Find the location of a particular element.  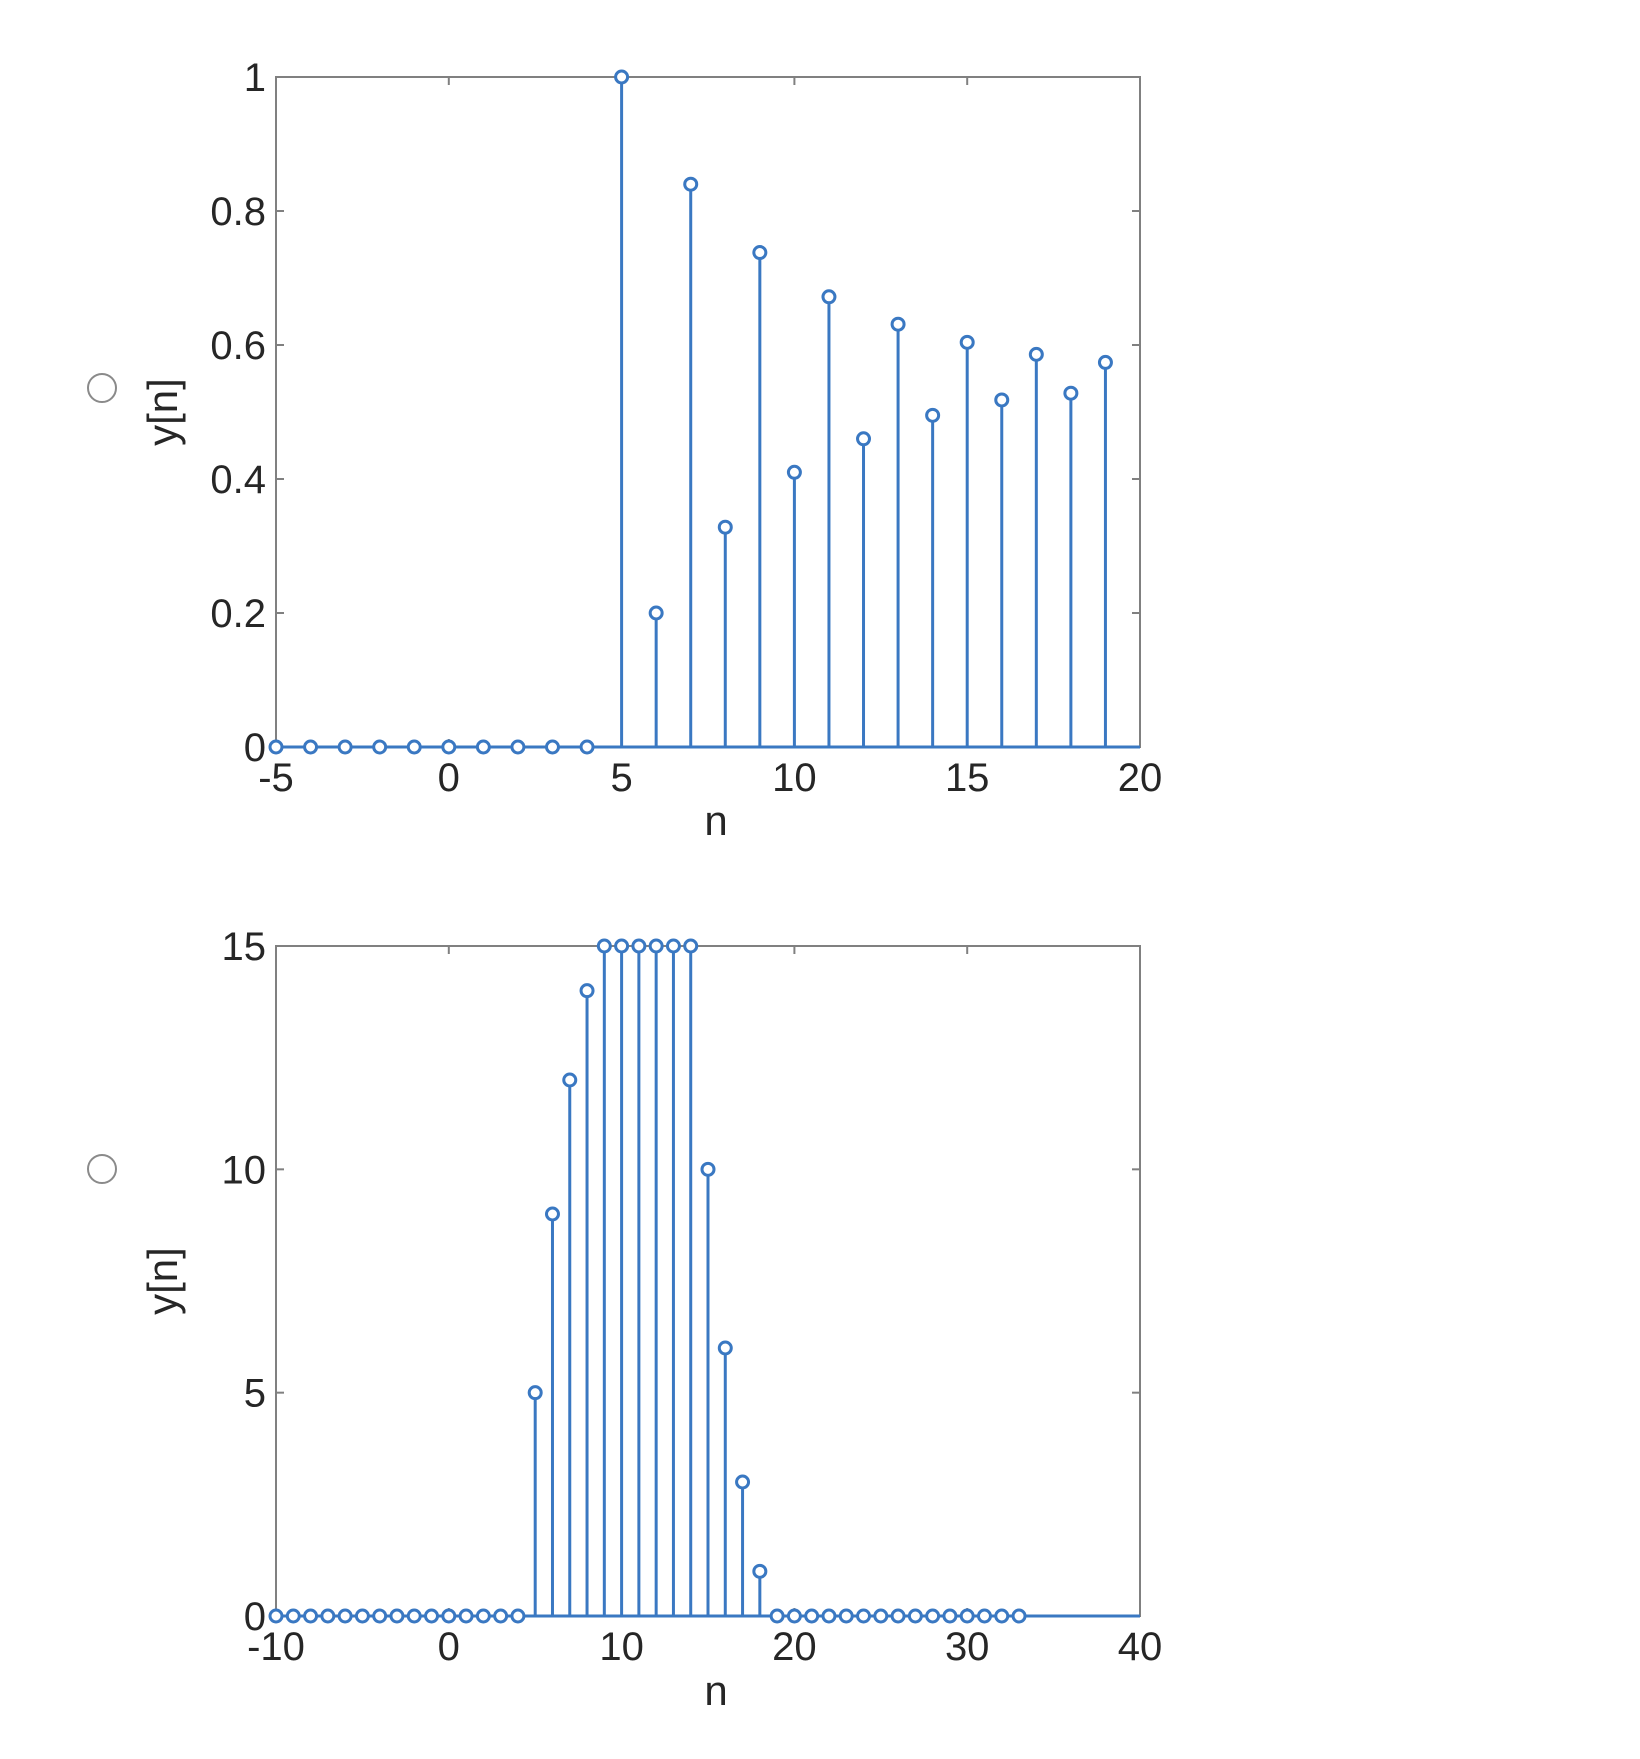

y-tick-label: 0.4 is located at coordinates (238, 480).